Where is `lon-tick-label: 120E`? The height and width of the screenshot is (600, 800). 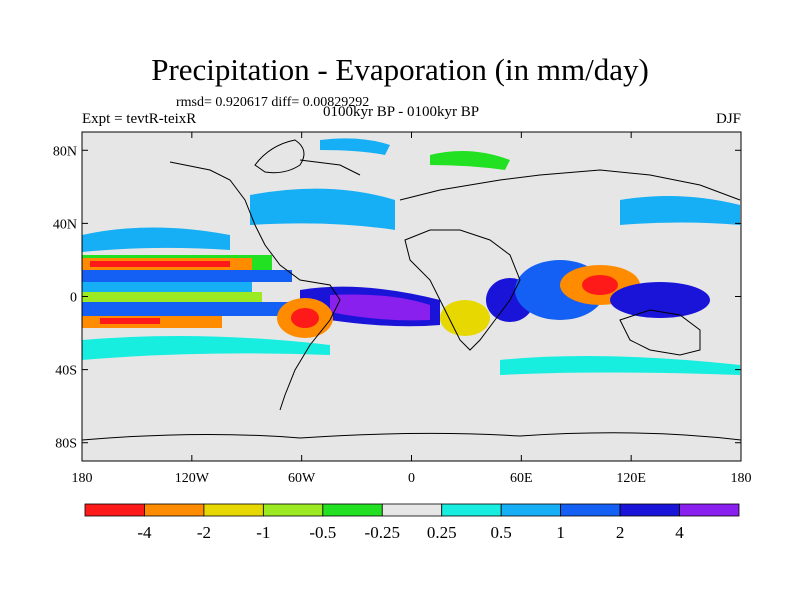 lon-tick-label: 120E is located at coordinates (631, 478).